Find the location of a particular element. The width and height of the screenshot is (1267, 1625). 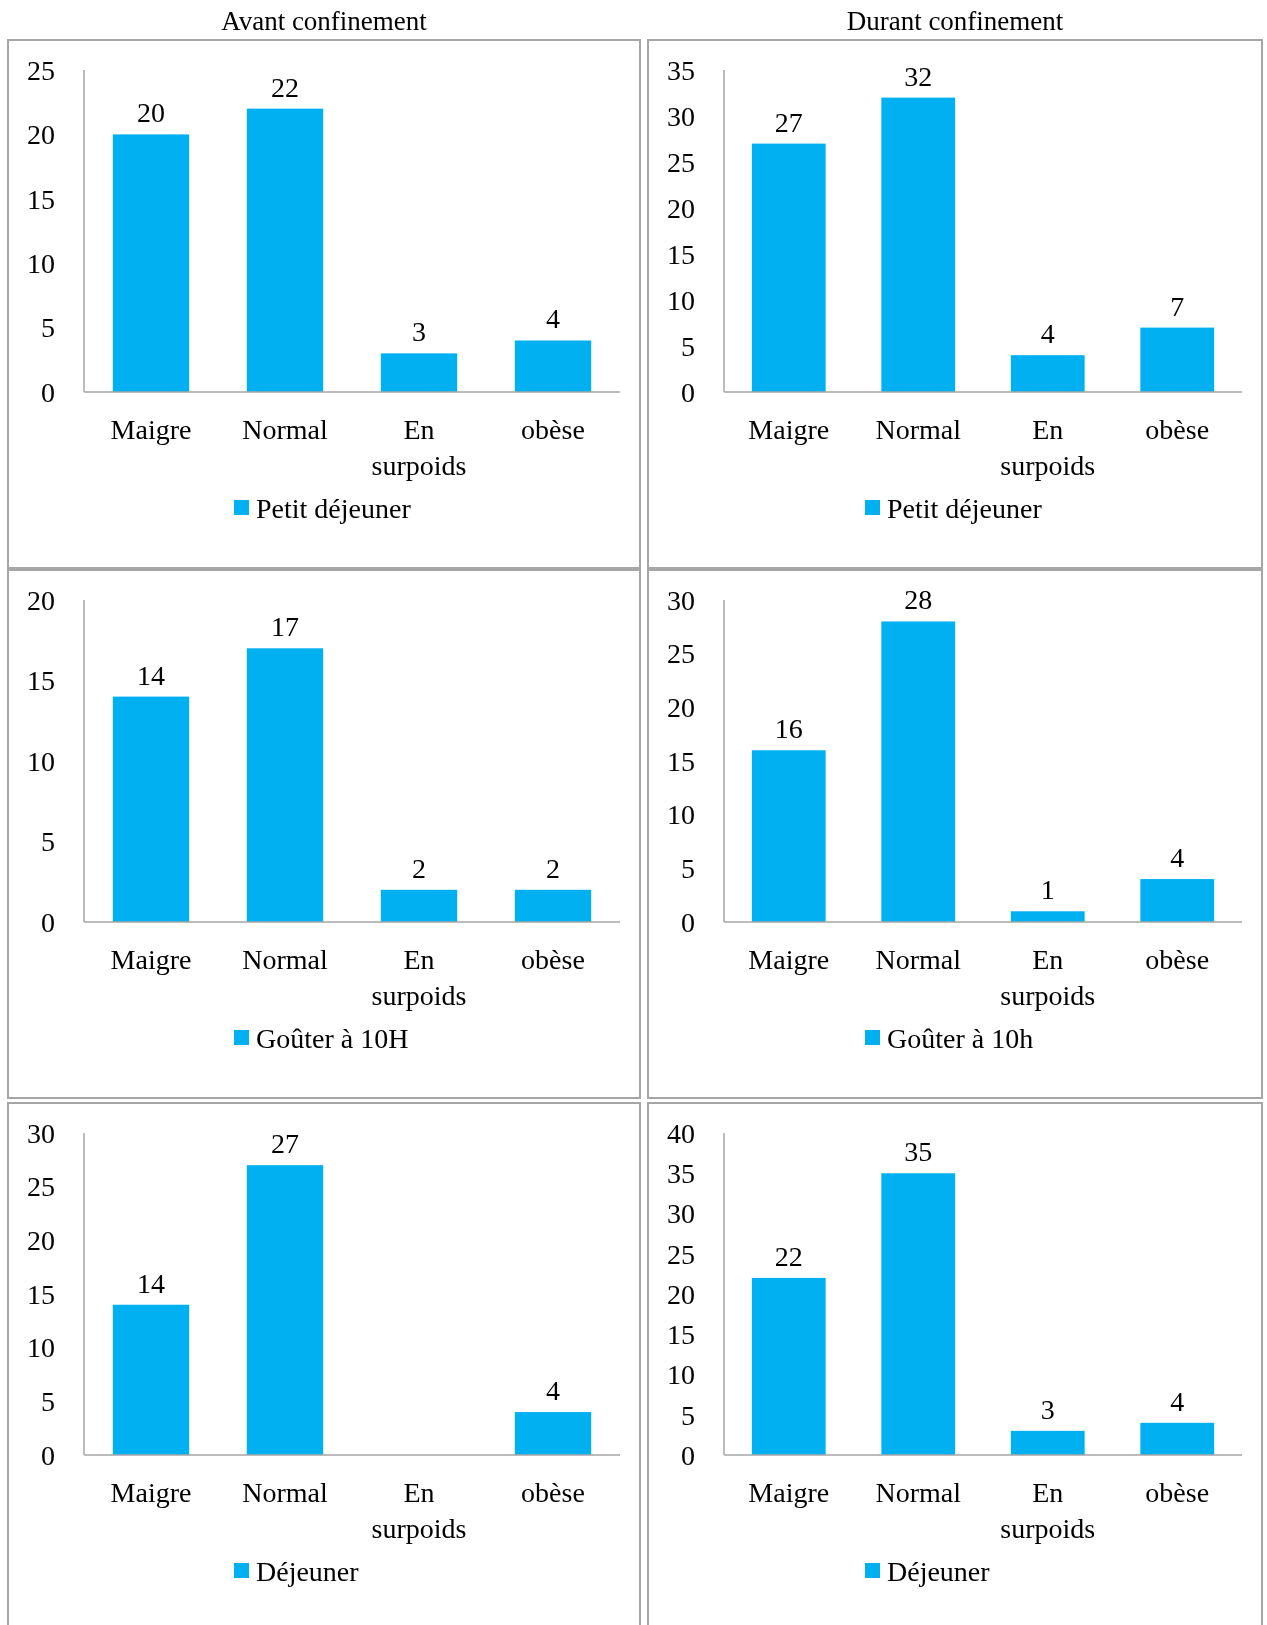

y-tick-label: 35 is located at coordinates (681, 1174).